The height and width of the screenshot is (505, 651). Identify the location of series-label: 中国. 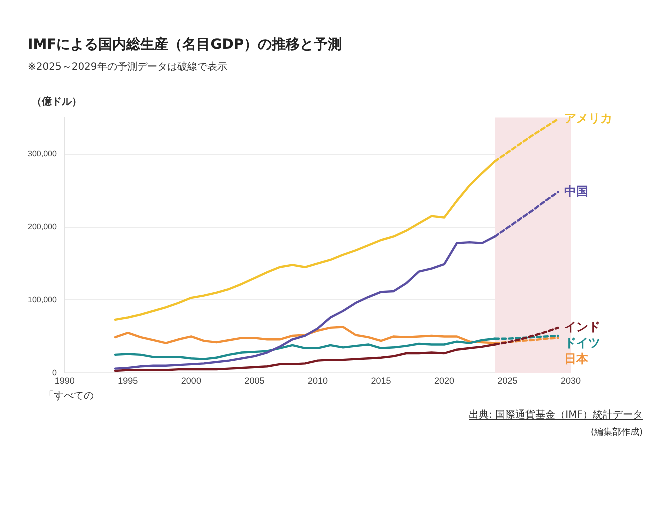
(576, 191).